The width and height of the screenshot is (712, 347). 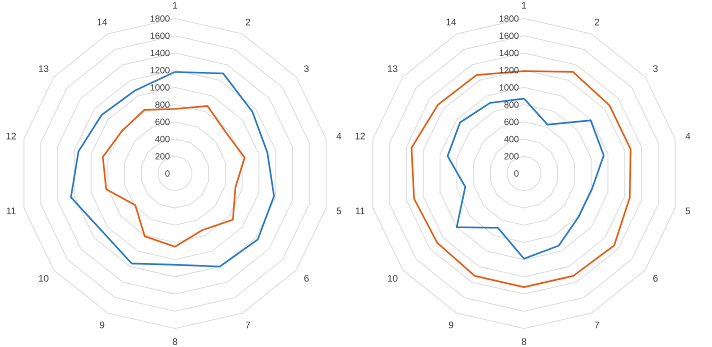 What do you see at coordinates (160, 70) in the screenshot?
I see `y-tick-label: 1200` at bounding box center [160, 70].